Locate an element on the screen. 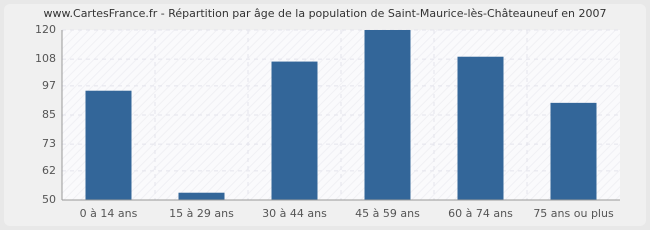  x-tick-label: 0 à 14 ans is located at coordinates (109, 213).